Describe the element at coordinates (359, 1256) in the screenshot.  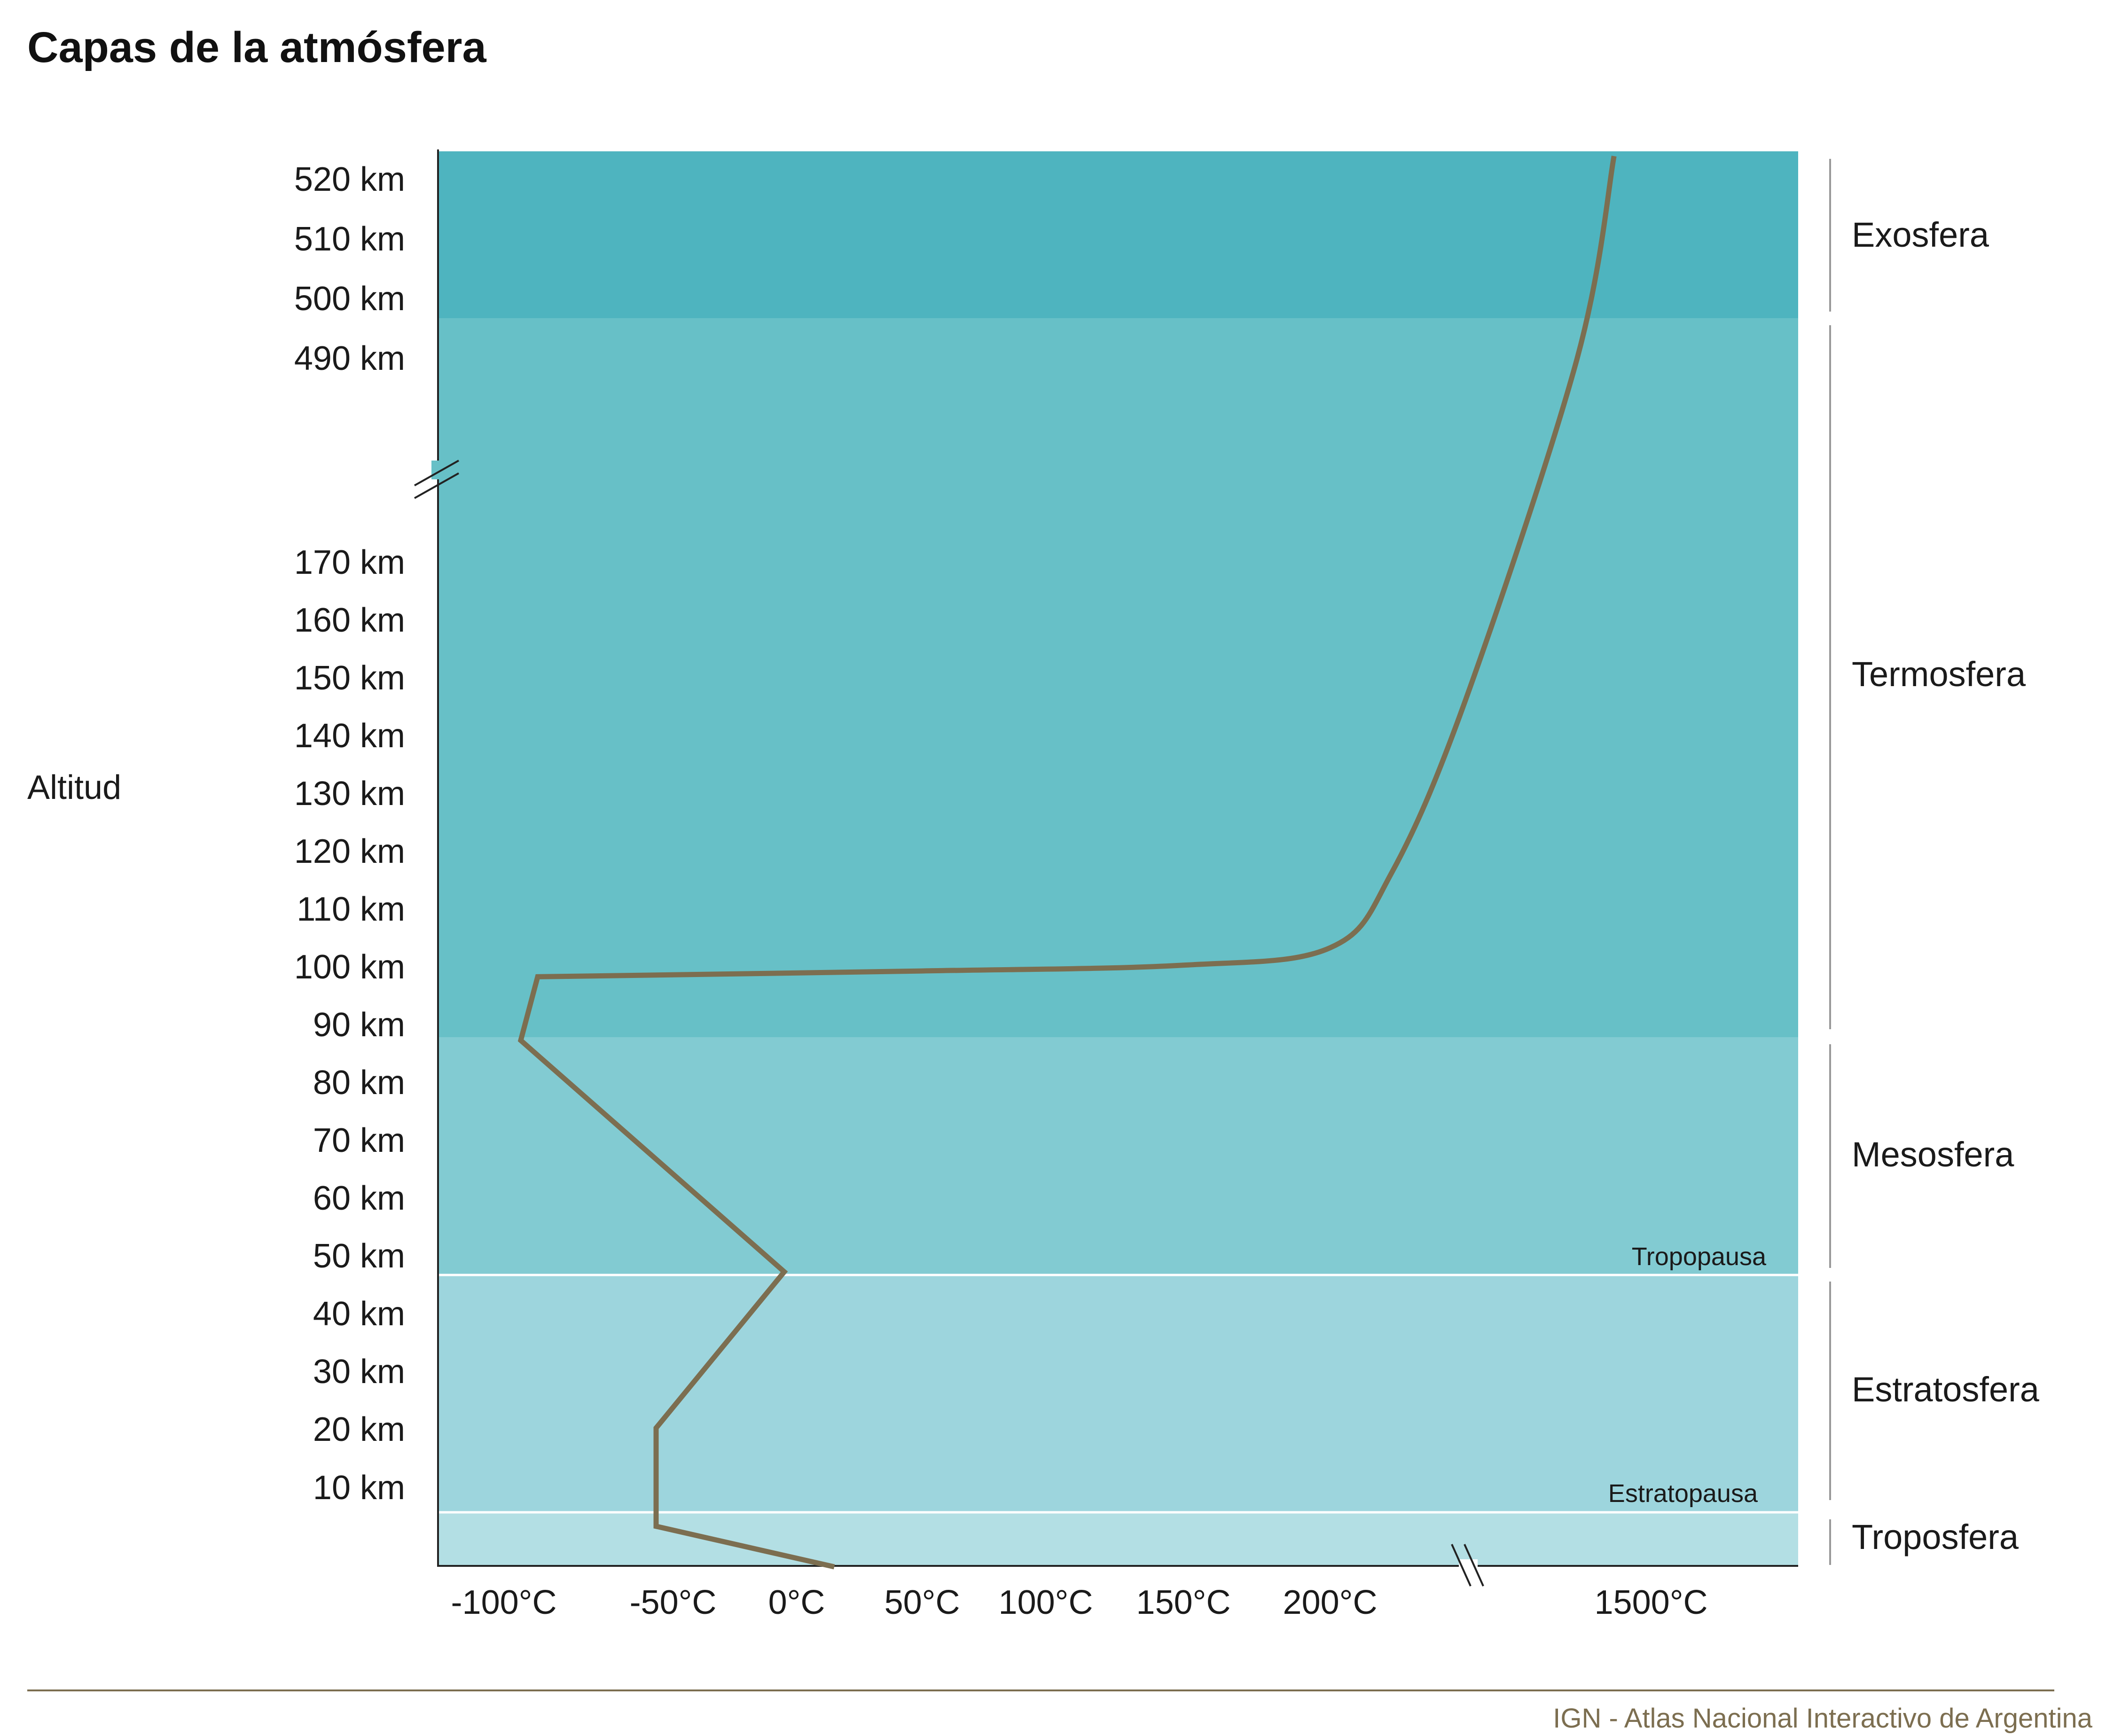
I see `y-tick-label: 50 km` at that location.